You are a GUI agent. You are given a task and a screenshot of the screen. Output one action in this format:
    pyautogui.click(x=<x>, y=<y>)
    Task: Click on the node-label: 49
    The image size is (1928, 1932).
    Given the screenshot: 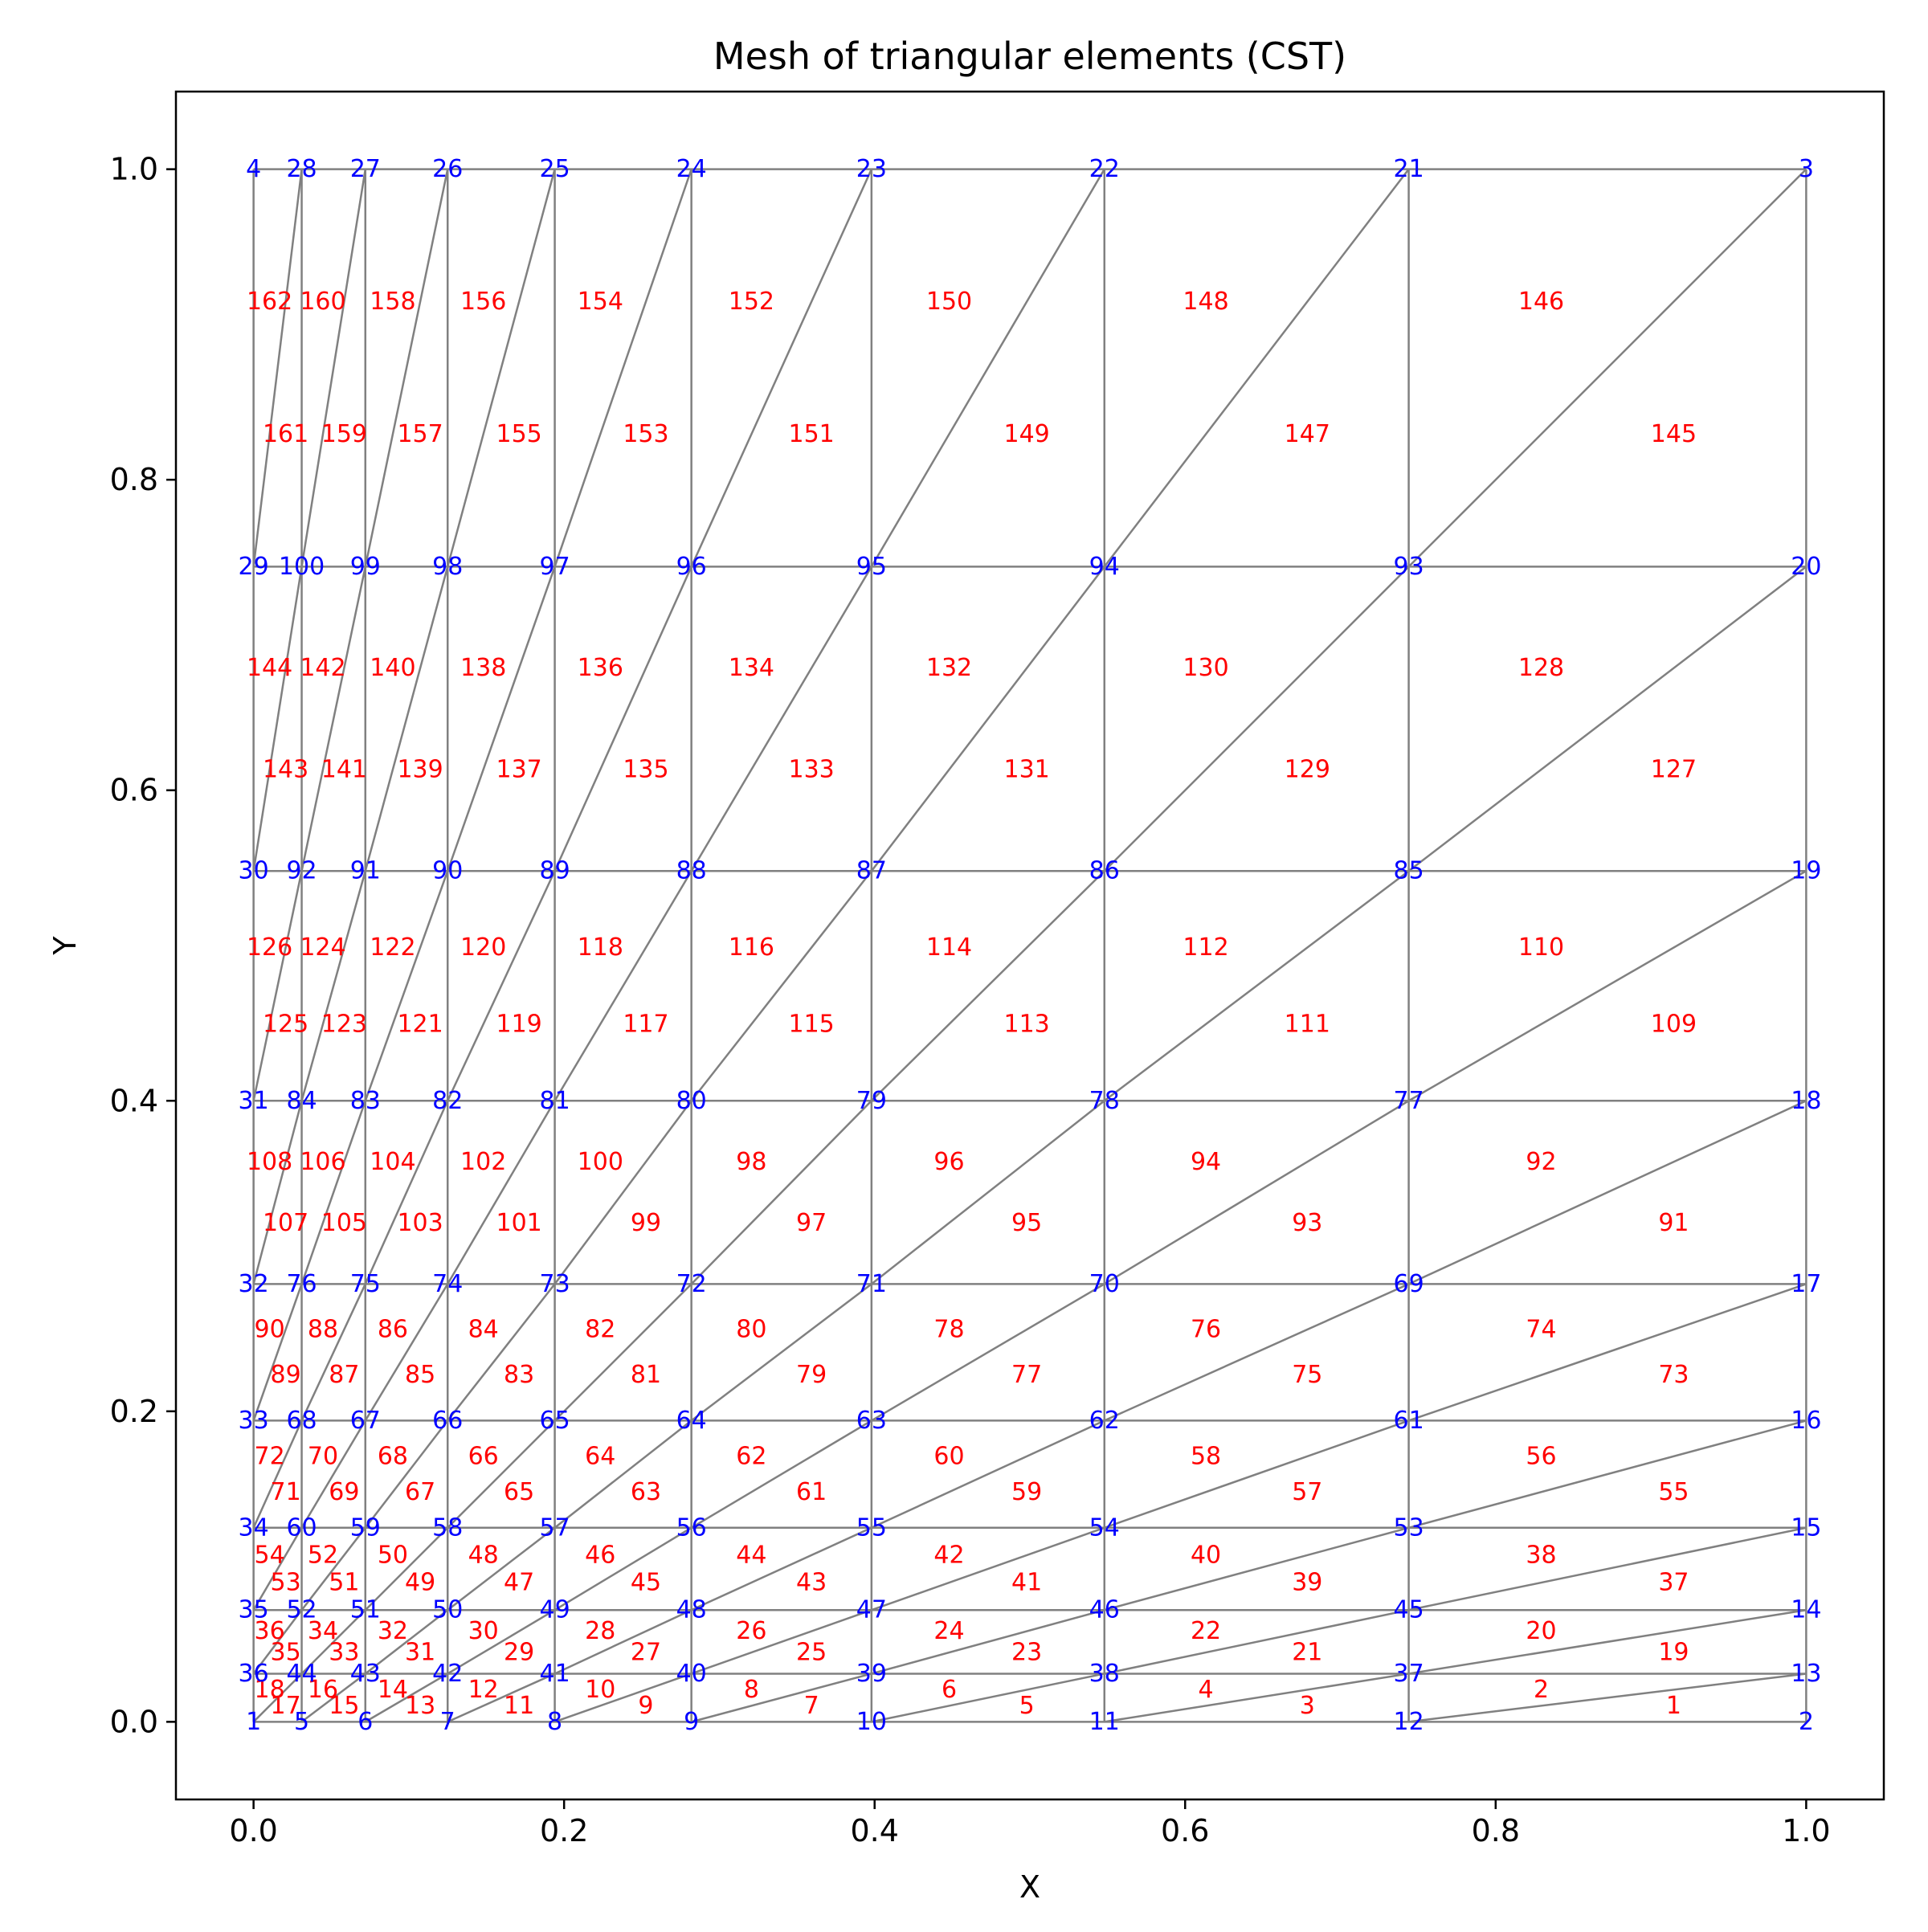 What is the action you would take?
    pyautogui.click(x=554, y=1610)
    